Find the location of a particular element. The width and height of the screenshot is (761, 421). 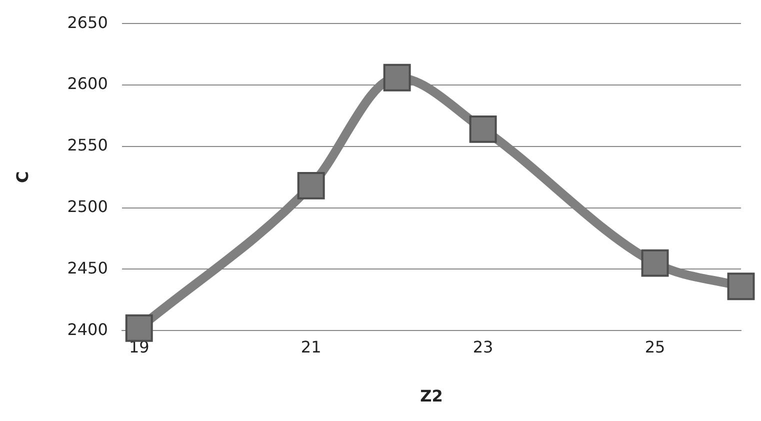

y-tick-label: 2500 is located at coordinates (87, 206).